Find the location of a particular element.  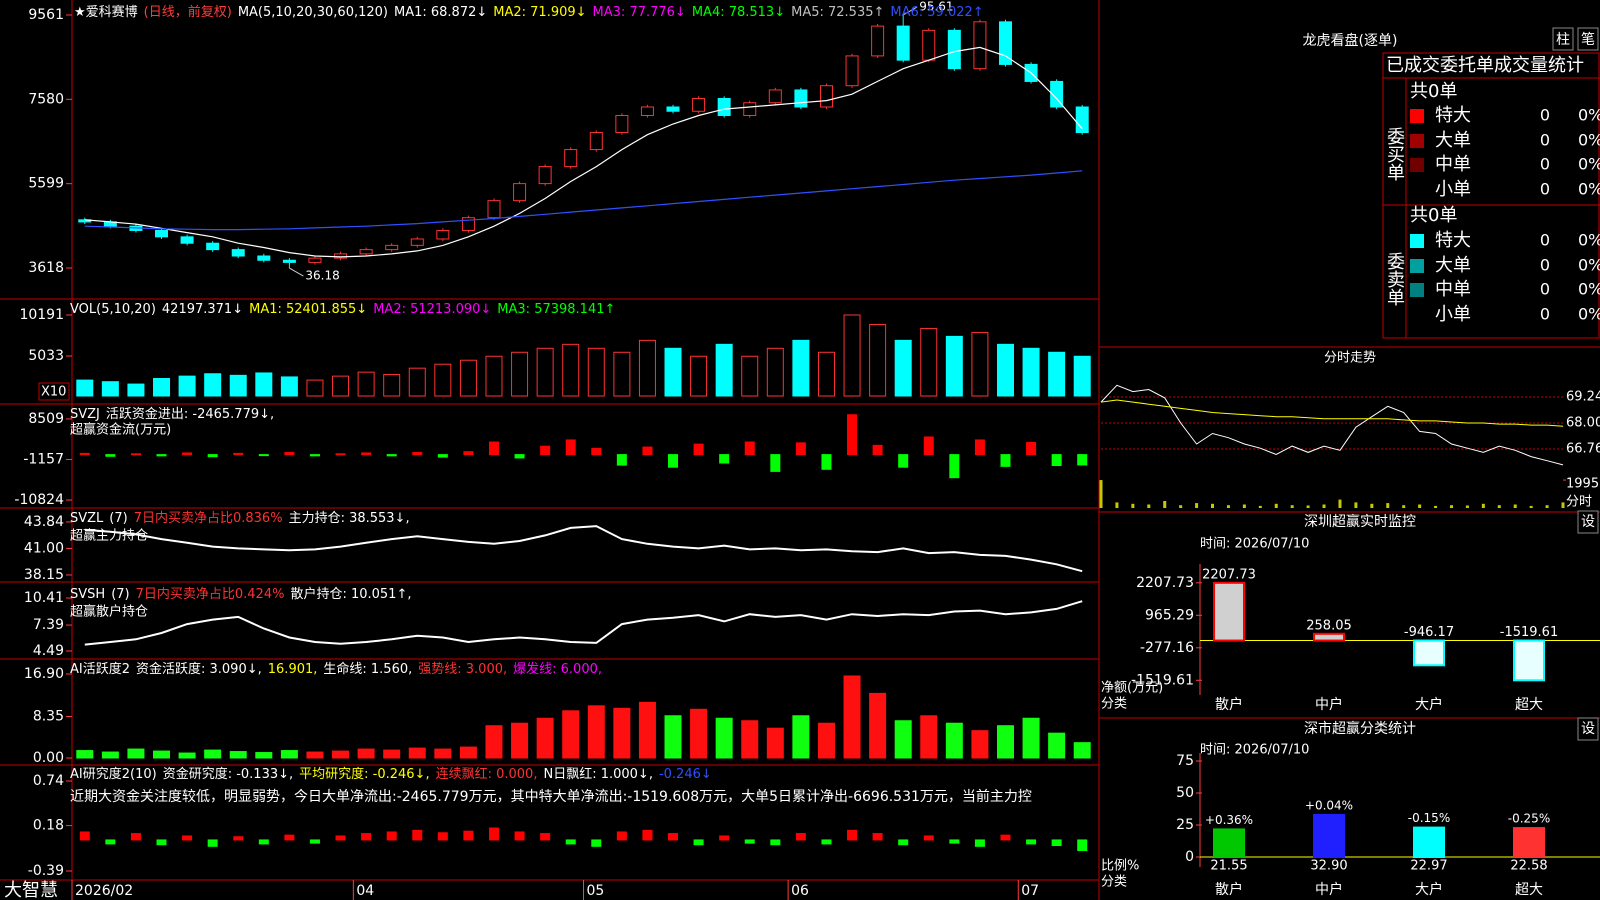

annotation: 36.18 is located at coordinates (322, 276).